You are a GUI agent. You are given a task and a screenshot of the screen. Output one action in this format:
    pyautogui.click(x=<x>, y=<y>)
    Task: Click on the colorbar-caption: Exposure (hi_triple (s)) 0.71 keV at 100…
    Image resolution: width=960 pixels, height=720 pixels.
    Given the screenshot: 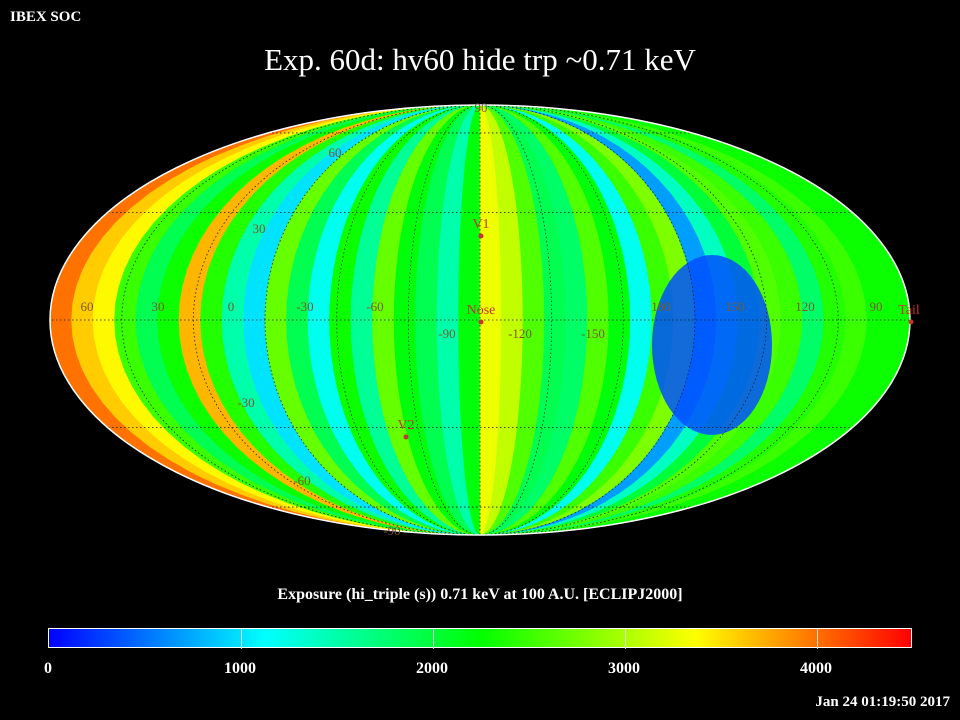 What is the action you would take?
    pyautogui.click(x=480, y=594)
    